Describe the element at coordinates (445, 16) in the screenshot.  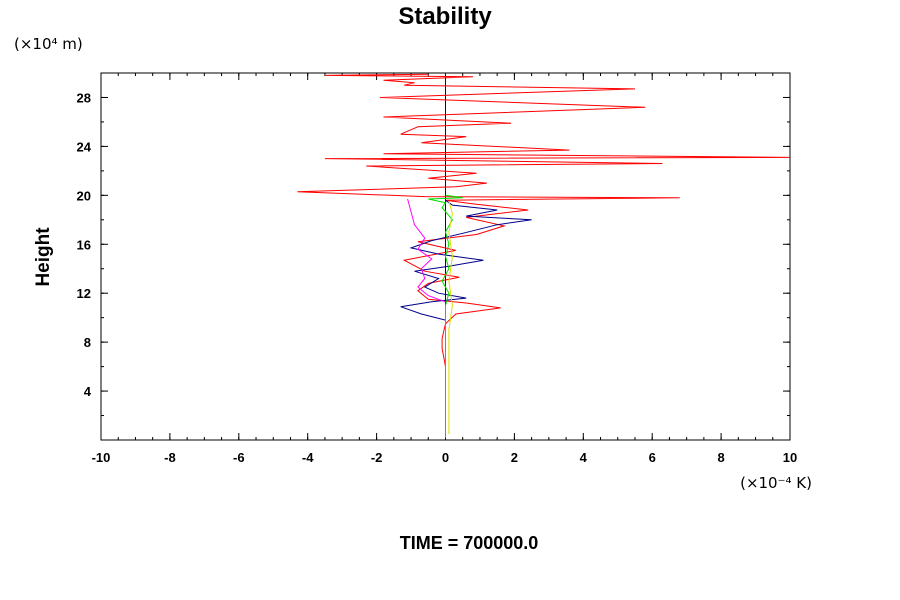
I see `chart-title: Stability` at that location.